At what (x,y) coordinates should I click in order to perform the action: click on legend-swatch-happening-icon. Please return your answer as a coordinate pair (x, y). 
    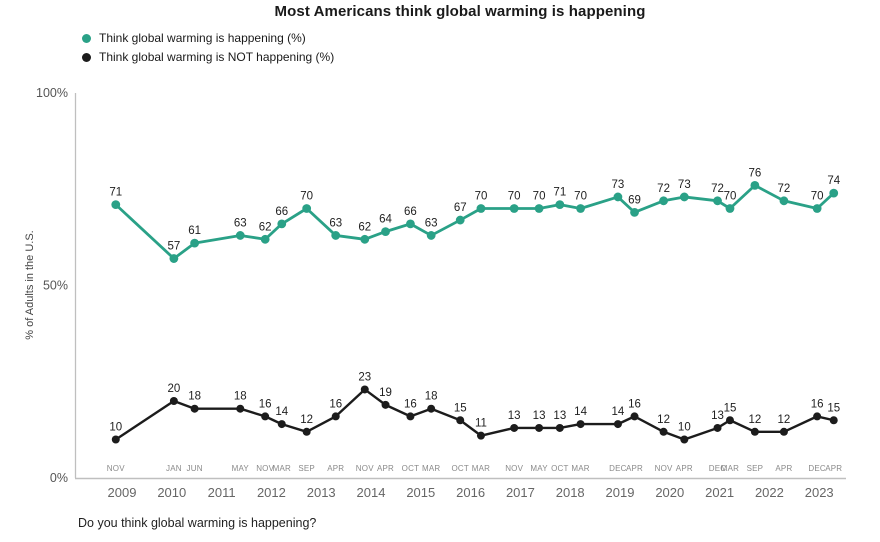
    Looking at the image, I should click on (86, 38).